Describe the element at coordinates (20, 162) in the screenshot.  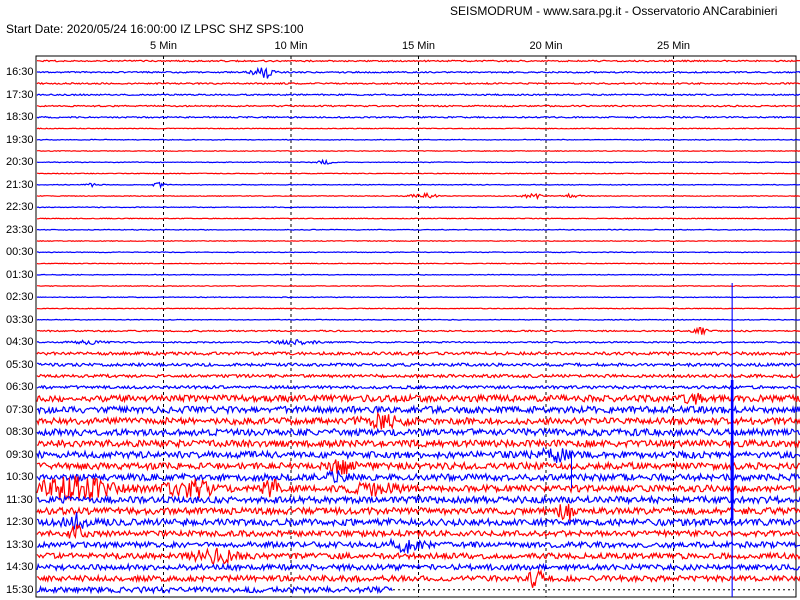
I see `time-tick-label: 20:30` at that location.